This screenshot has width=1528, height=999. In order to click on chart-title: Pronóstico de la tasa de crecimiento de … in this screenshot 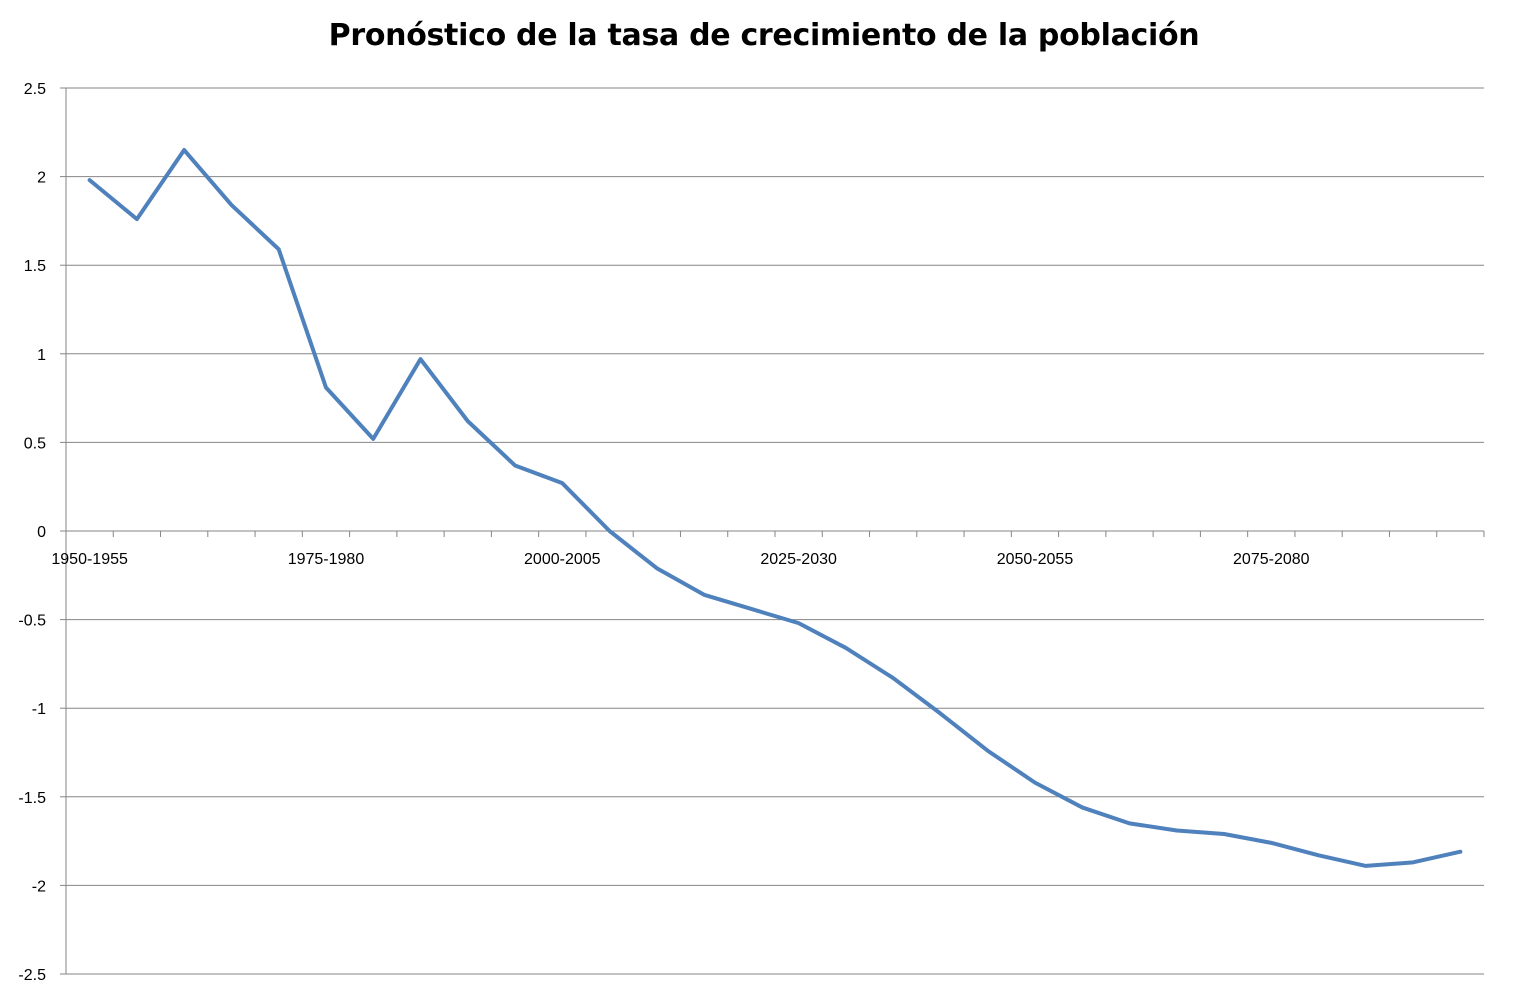, I will do `click(764, 35)`.